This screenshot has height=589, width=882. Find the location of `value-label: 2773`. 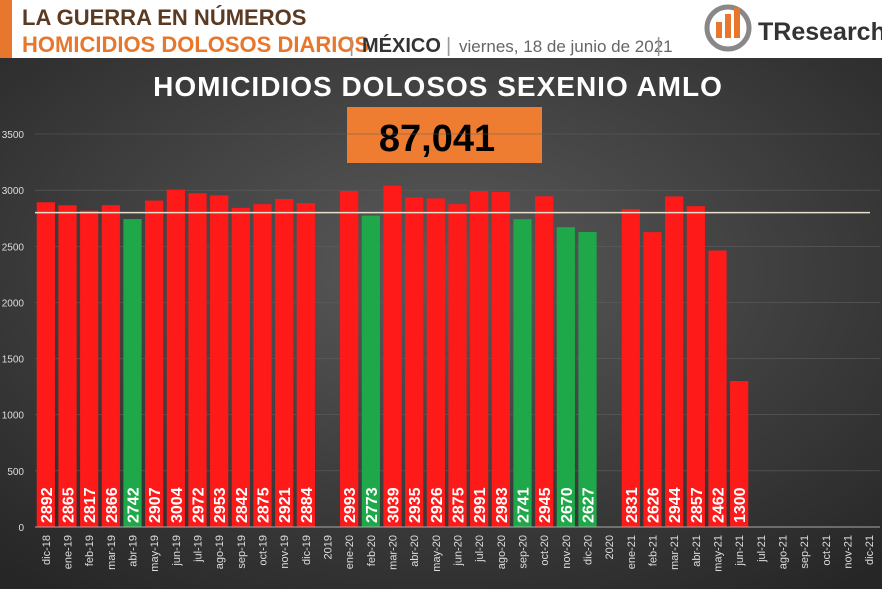

value-label: 2773 is located at coordinates (372, 505).